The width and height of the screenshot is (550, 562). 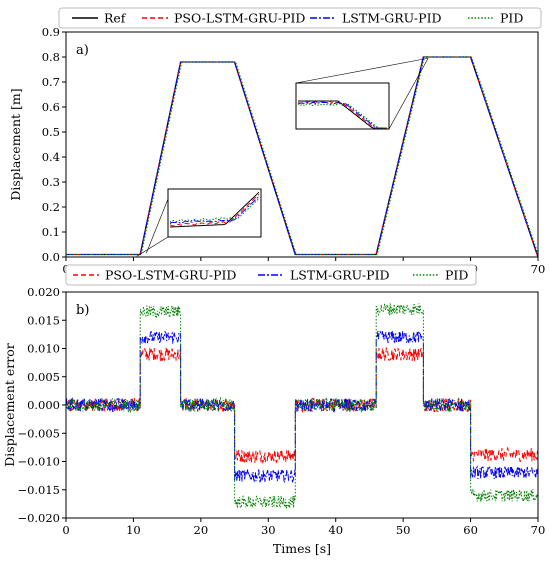 I want to click on y-axis-label: Displacement error, so click(x=9, y=404).